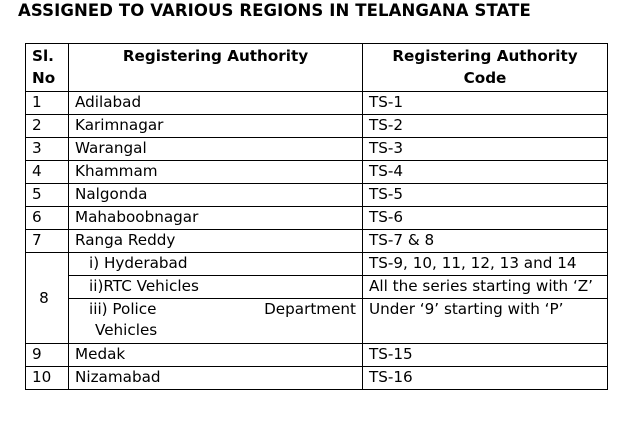  What do you see at coordinates (485, 218) in the screenshot?
I see `code-cell: TS-6` at bounding box center [485, 218].